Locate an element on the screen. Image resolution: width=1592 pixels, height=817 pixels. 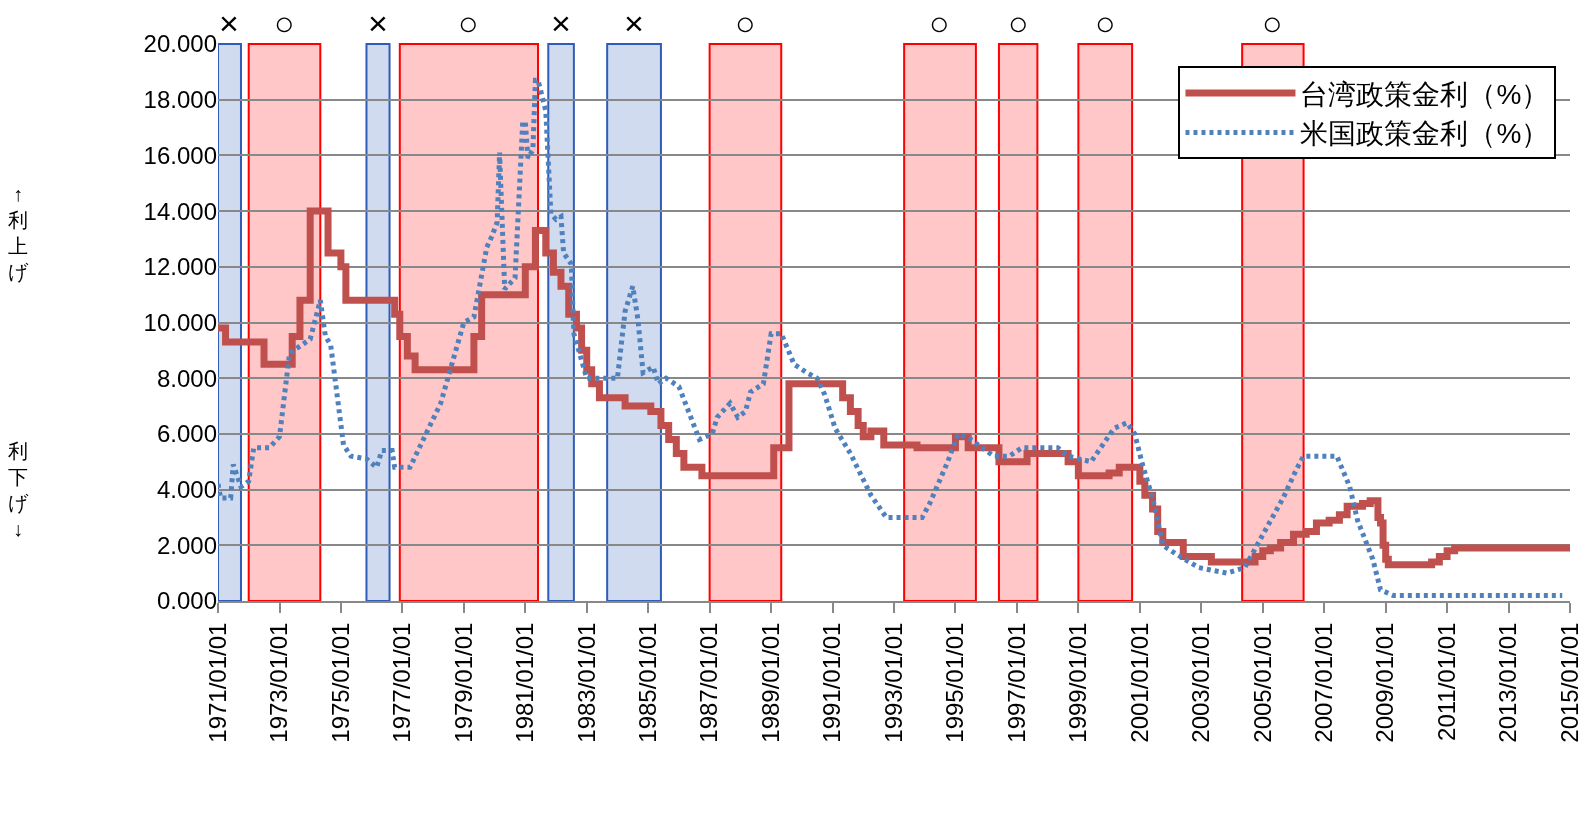
legend-label: 米国政策金利（%） is located at coordinates (1425, 134).